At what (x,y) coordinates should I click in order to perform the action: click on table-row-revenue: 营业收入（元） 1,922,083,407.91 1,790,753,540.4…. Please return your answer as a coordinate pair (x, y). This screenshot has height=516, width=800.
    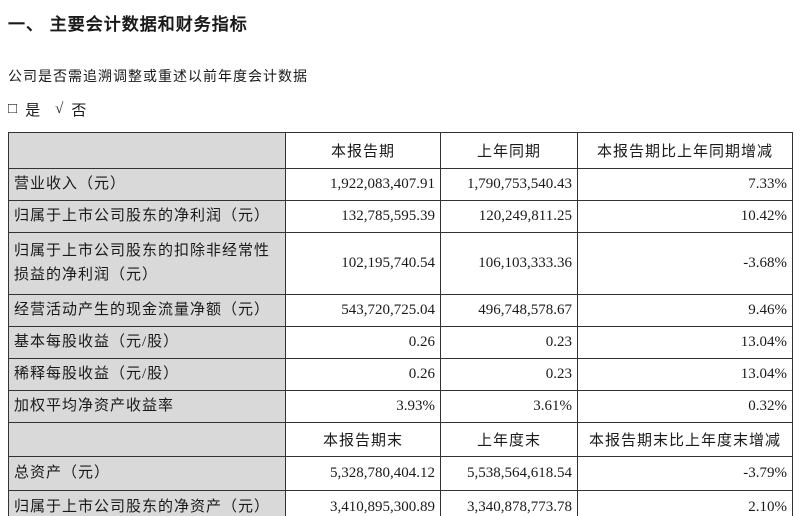
    Looking at the image, I should click on (400, 184).